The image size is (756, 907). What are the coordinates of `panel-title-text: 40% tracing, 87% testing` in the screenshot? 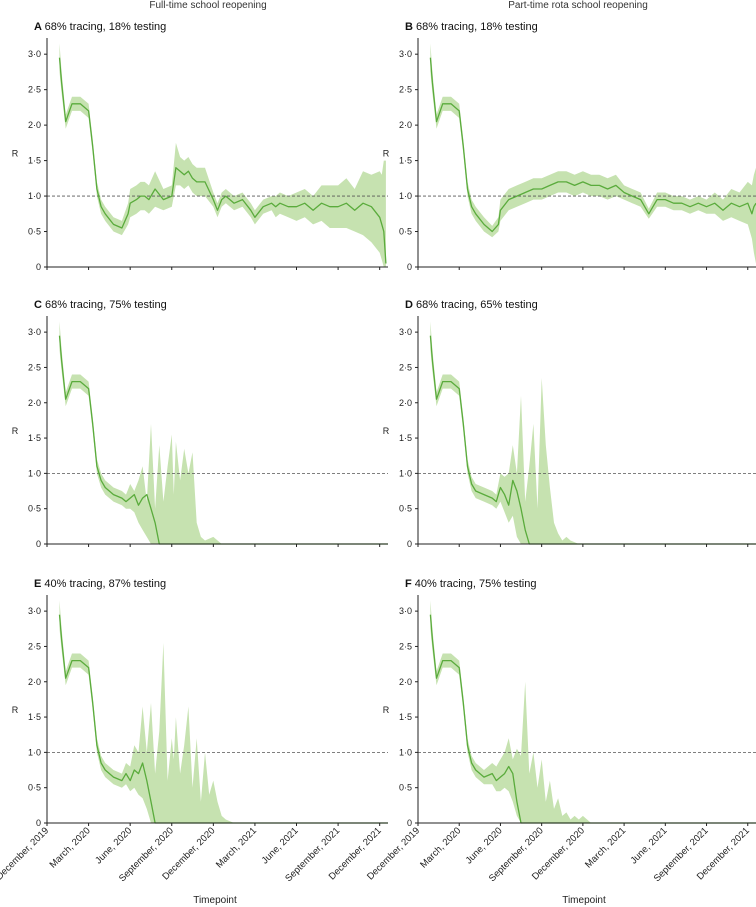 It's located at (105, 584).